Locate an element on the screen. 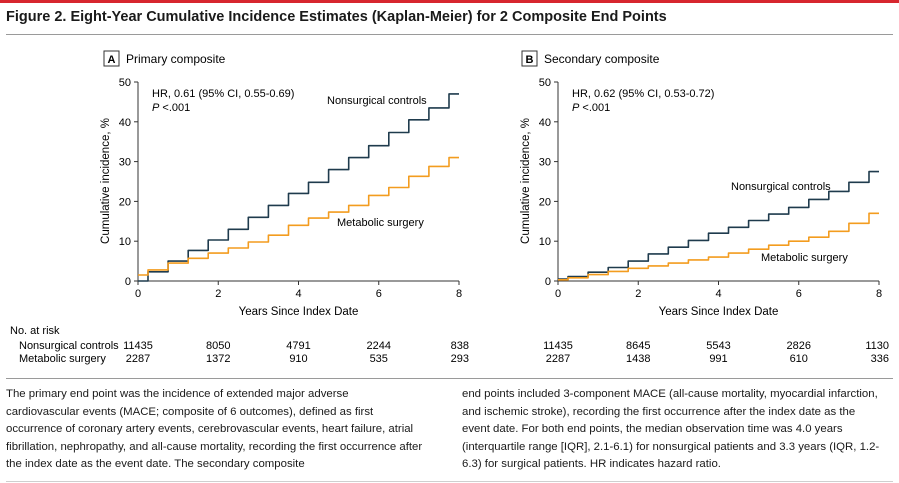 The width and height of the screenshot is (899, 483). panel-a-curves is located at coordinates (298, 187).